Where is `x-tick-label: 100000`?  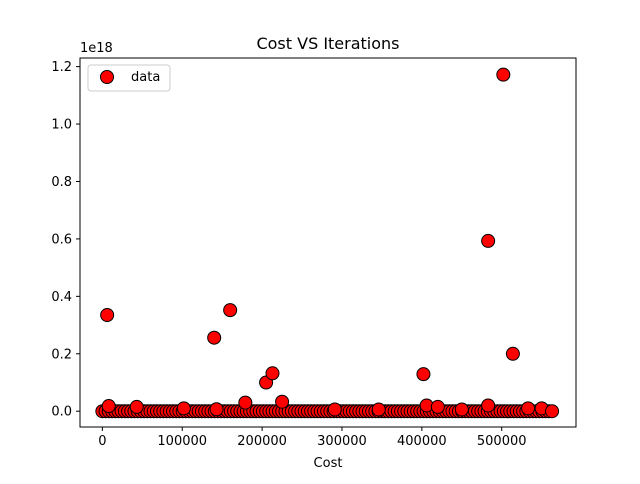
x-tick-label: 100000 is located at coordinates (182, 441).